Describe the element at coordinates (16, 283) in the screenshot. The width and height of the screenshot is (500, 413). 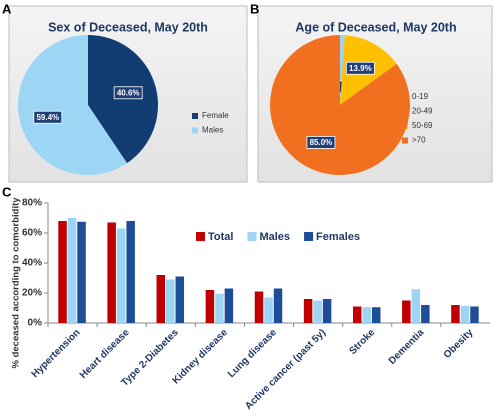
I see `y-axis-label: % deceased according to comorbidity` at that location.